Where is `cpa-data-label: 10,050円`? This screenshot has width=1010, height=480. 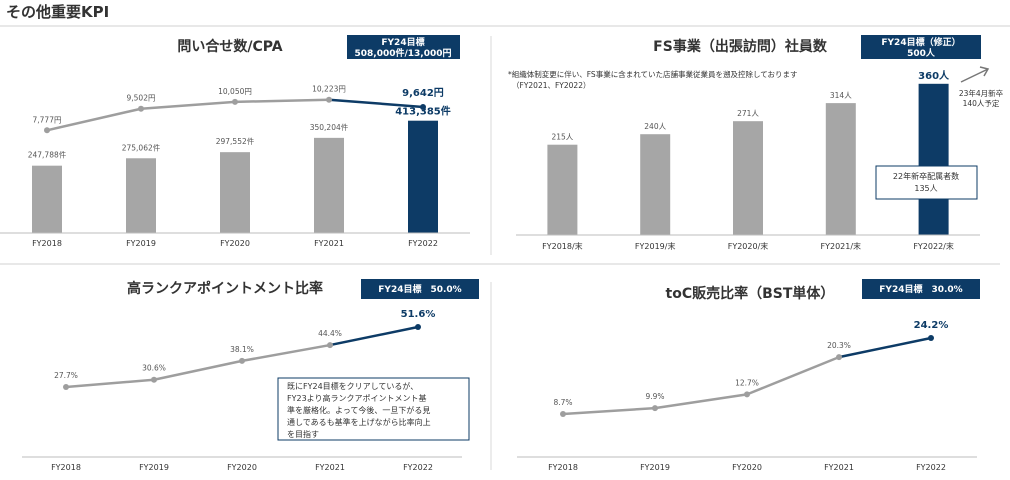 cpa-data-label: 10,050円 is located at coordinates (235, 91).